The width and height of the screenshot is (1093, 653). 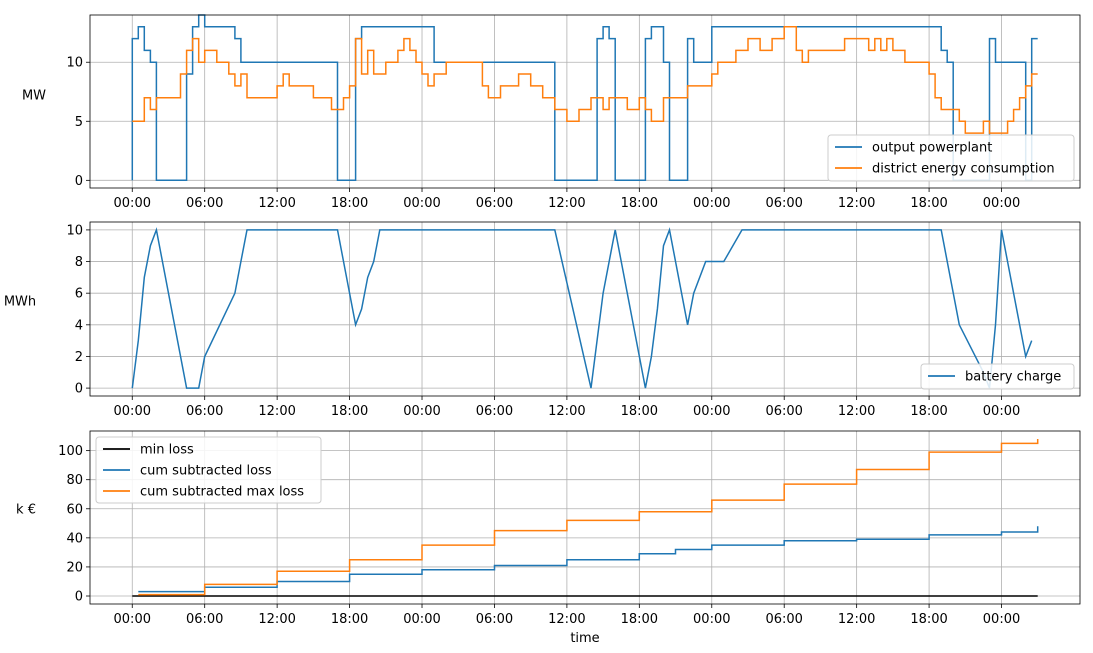 What do you see at coordinates (74, 538) in the screenshot?
I see `y-tick-label: 40` at bounding box center [74, 538].